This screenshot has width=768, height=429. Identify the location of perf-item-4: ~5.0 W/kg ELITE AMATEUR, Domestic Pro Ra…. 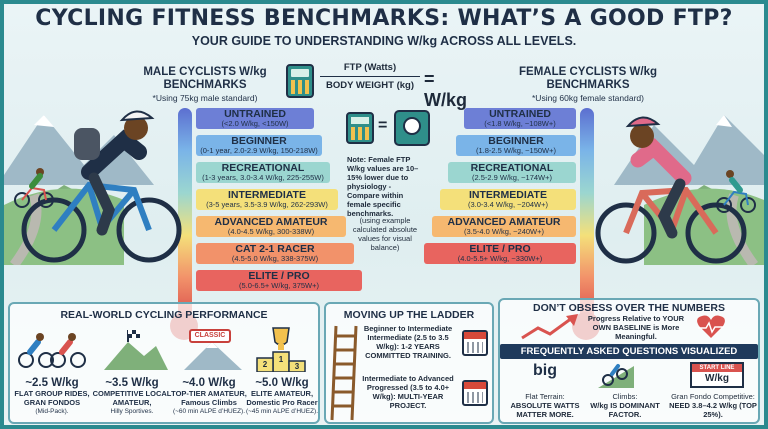
(282, 397).